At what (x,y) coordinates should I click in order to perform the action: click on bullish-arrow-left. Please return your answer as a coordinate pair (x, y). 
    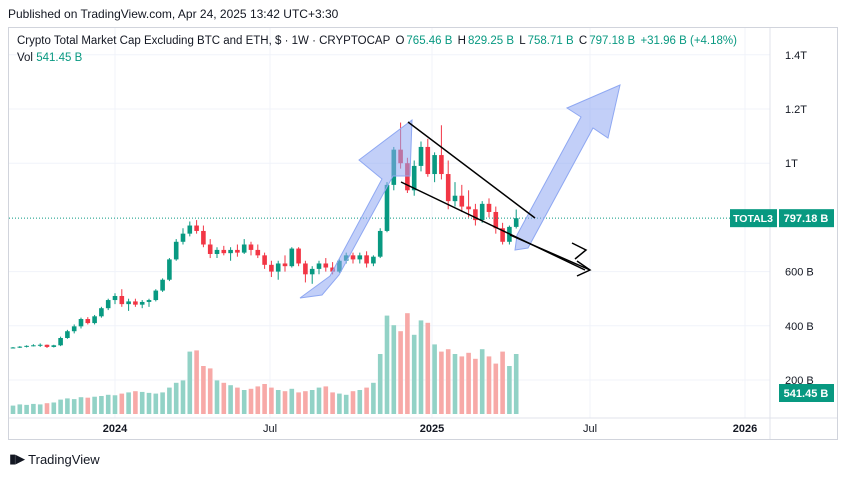
    Looking at the image, I should click on (356, 208).